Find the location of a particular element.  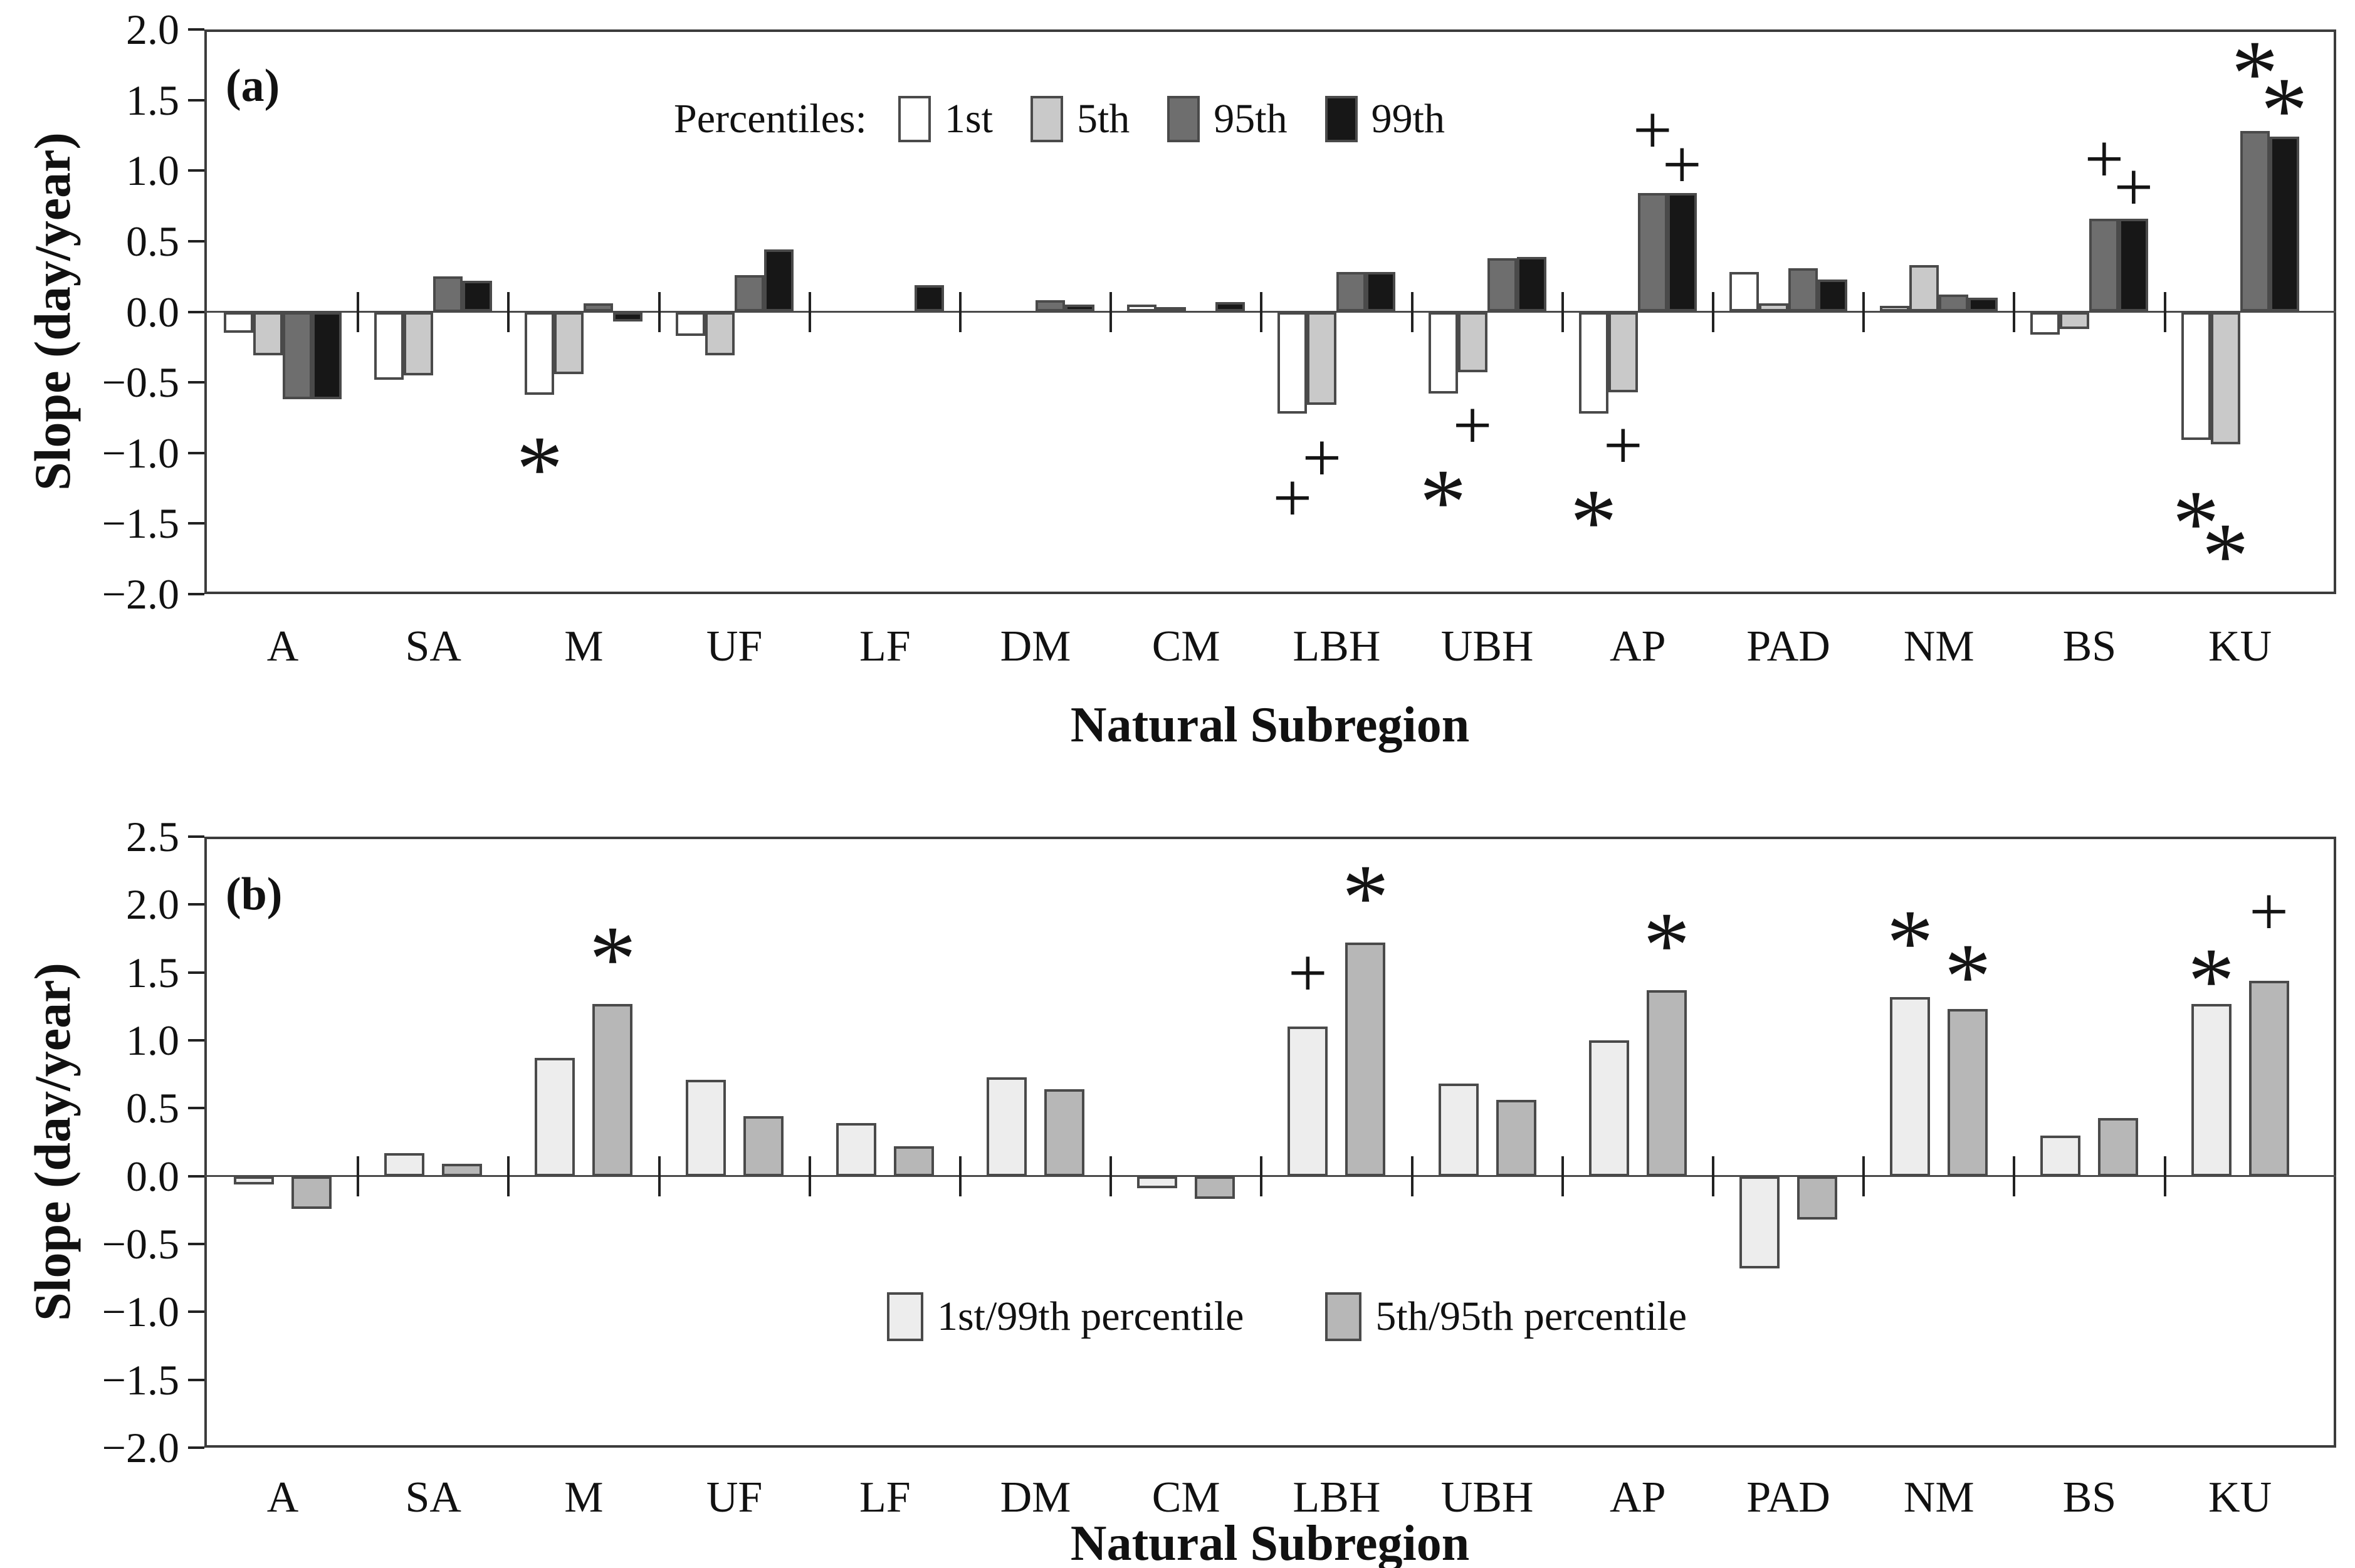

bar-1st-99th-percentile-ku is located at coordinates (2211, 1089).